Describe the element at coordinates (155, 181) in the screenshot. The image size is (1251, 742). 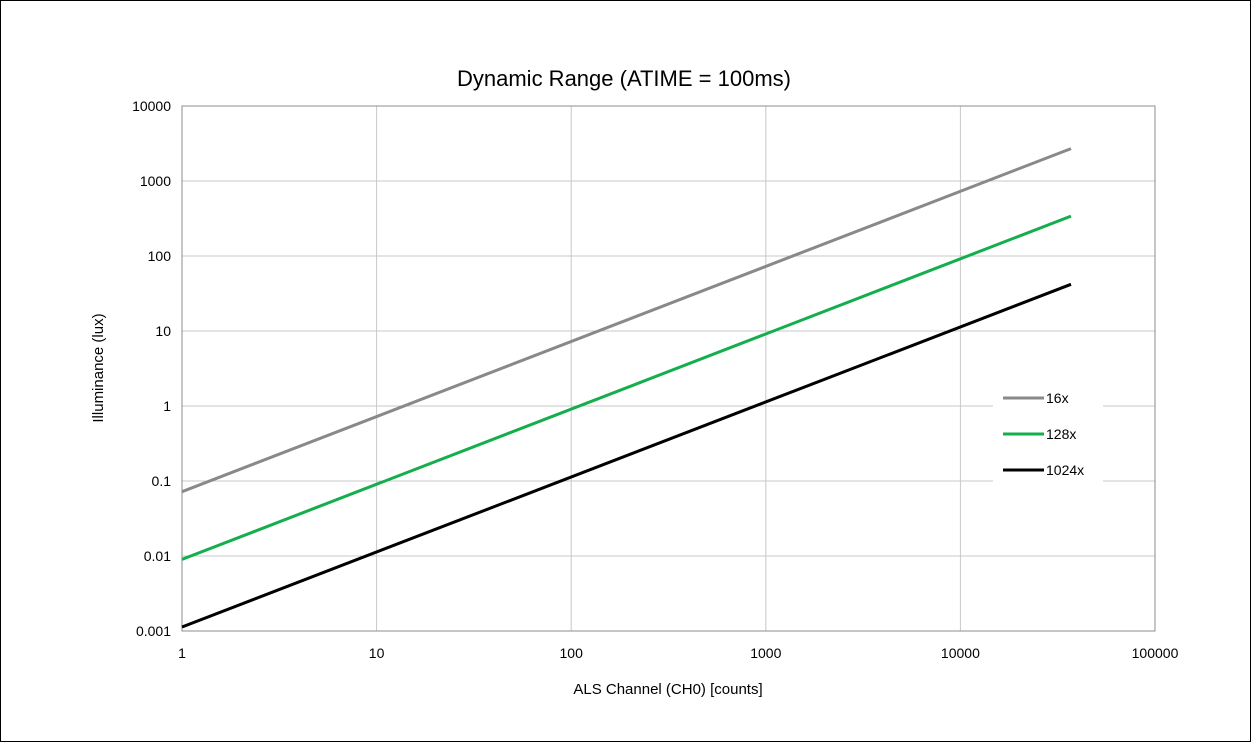
I see `y-tick-label: 1000` at that location.